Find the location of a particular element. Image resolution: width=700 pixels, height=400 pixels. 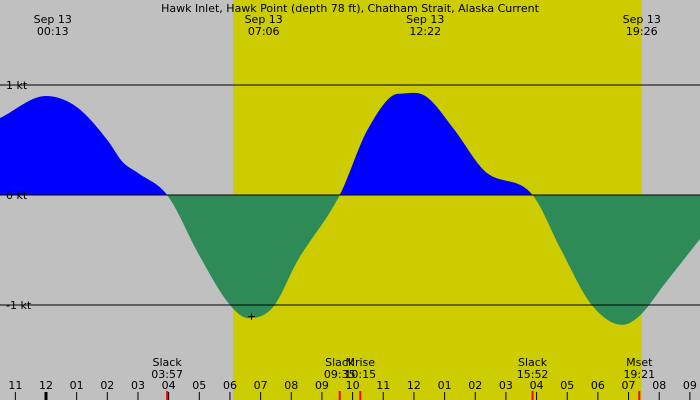

hour-tick: 10 is located at coordinates (353, 389).